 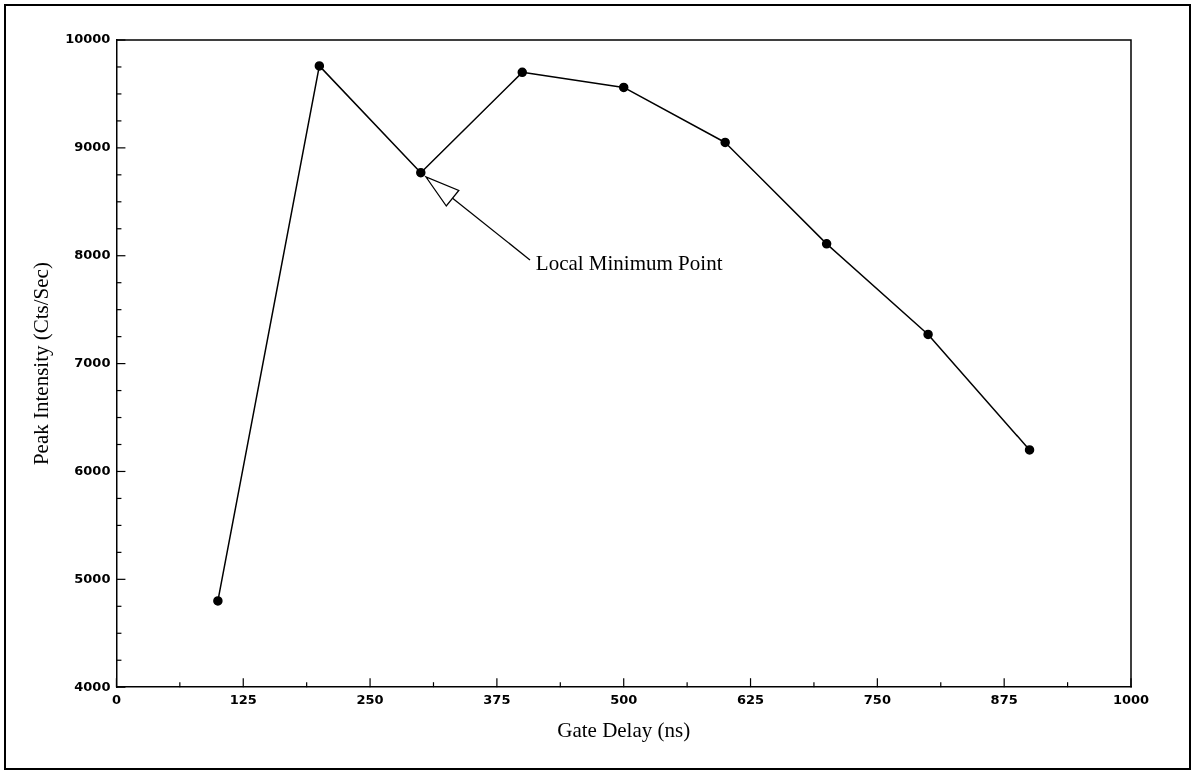 What do you see at coordinates (1004, 700) in the screenshot?
I see `x-tick-label: 875` at bounding box center [1004, 700].